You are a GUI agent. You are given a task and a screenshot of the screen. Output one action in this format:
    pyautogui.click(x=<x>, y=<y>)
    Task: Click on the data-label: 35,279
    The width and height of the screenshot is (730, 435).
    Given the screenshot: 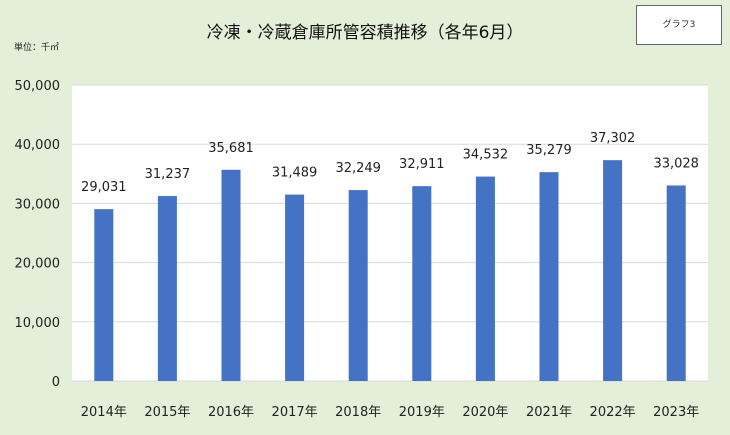 What is the action you would take?
    pyautogui.click(x=549, y=150)
    